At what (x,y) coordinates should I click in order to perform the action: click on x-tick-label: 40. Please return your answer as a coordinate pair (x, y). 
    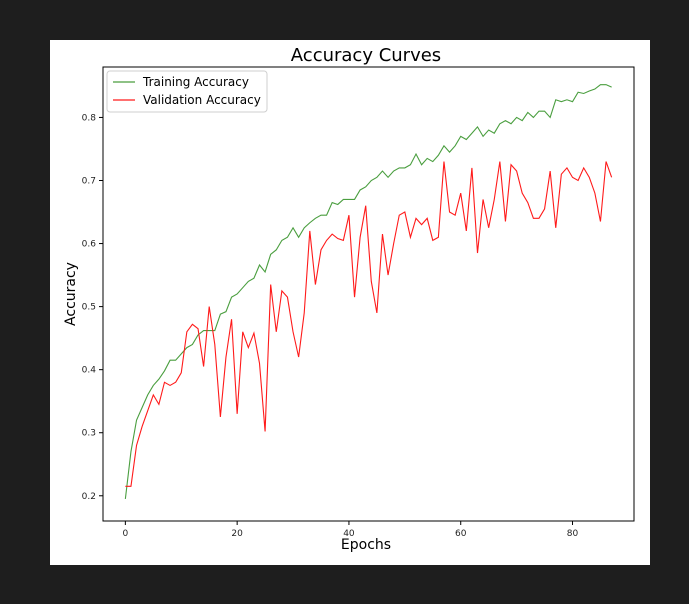
    Looking at the image, I should click on (349, 534).